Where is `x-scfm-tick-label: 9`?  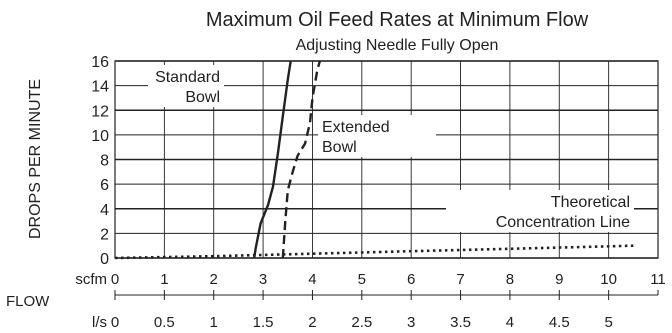
x-scfm-tick-label: 9 is located at coordinates (559, 279).